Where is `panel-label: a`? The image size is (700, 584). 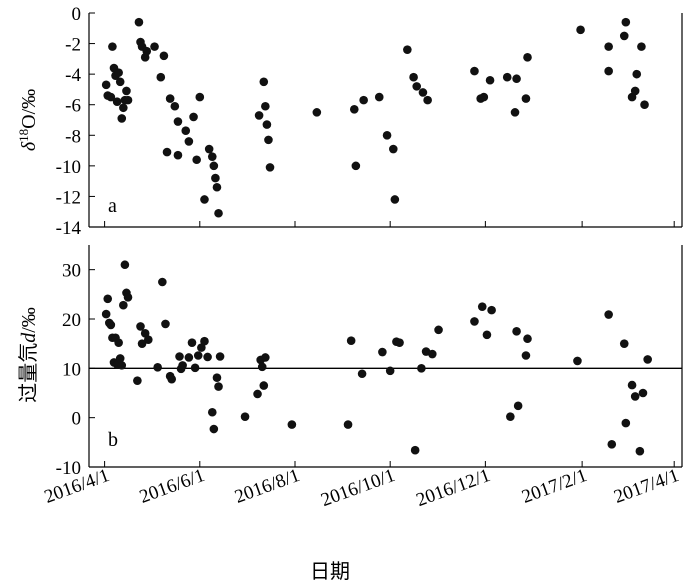
panel-label: a is located at coordinates (112, 206).